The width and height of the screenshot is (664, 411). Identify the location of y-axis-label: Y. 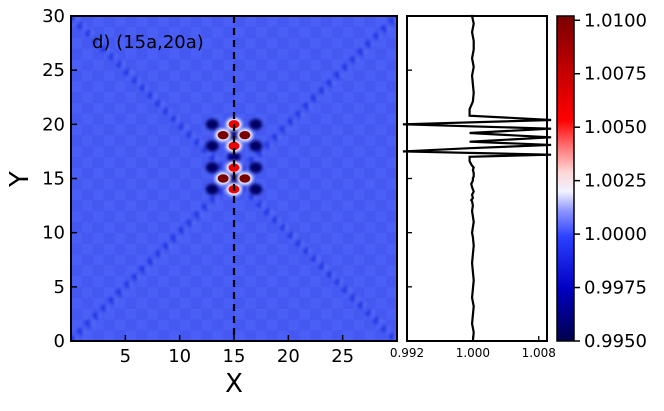
(20, 179).